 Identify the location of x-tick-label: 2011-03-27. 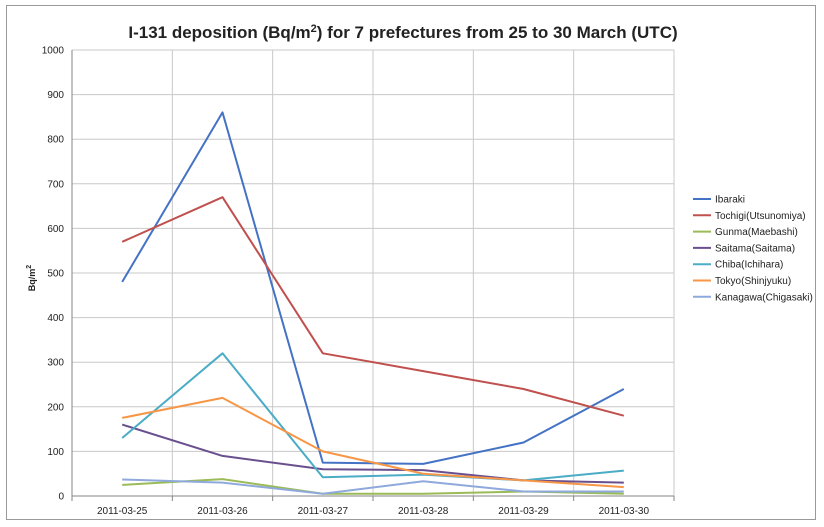
(323, 511).